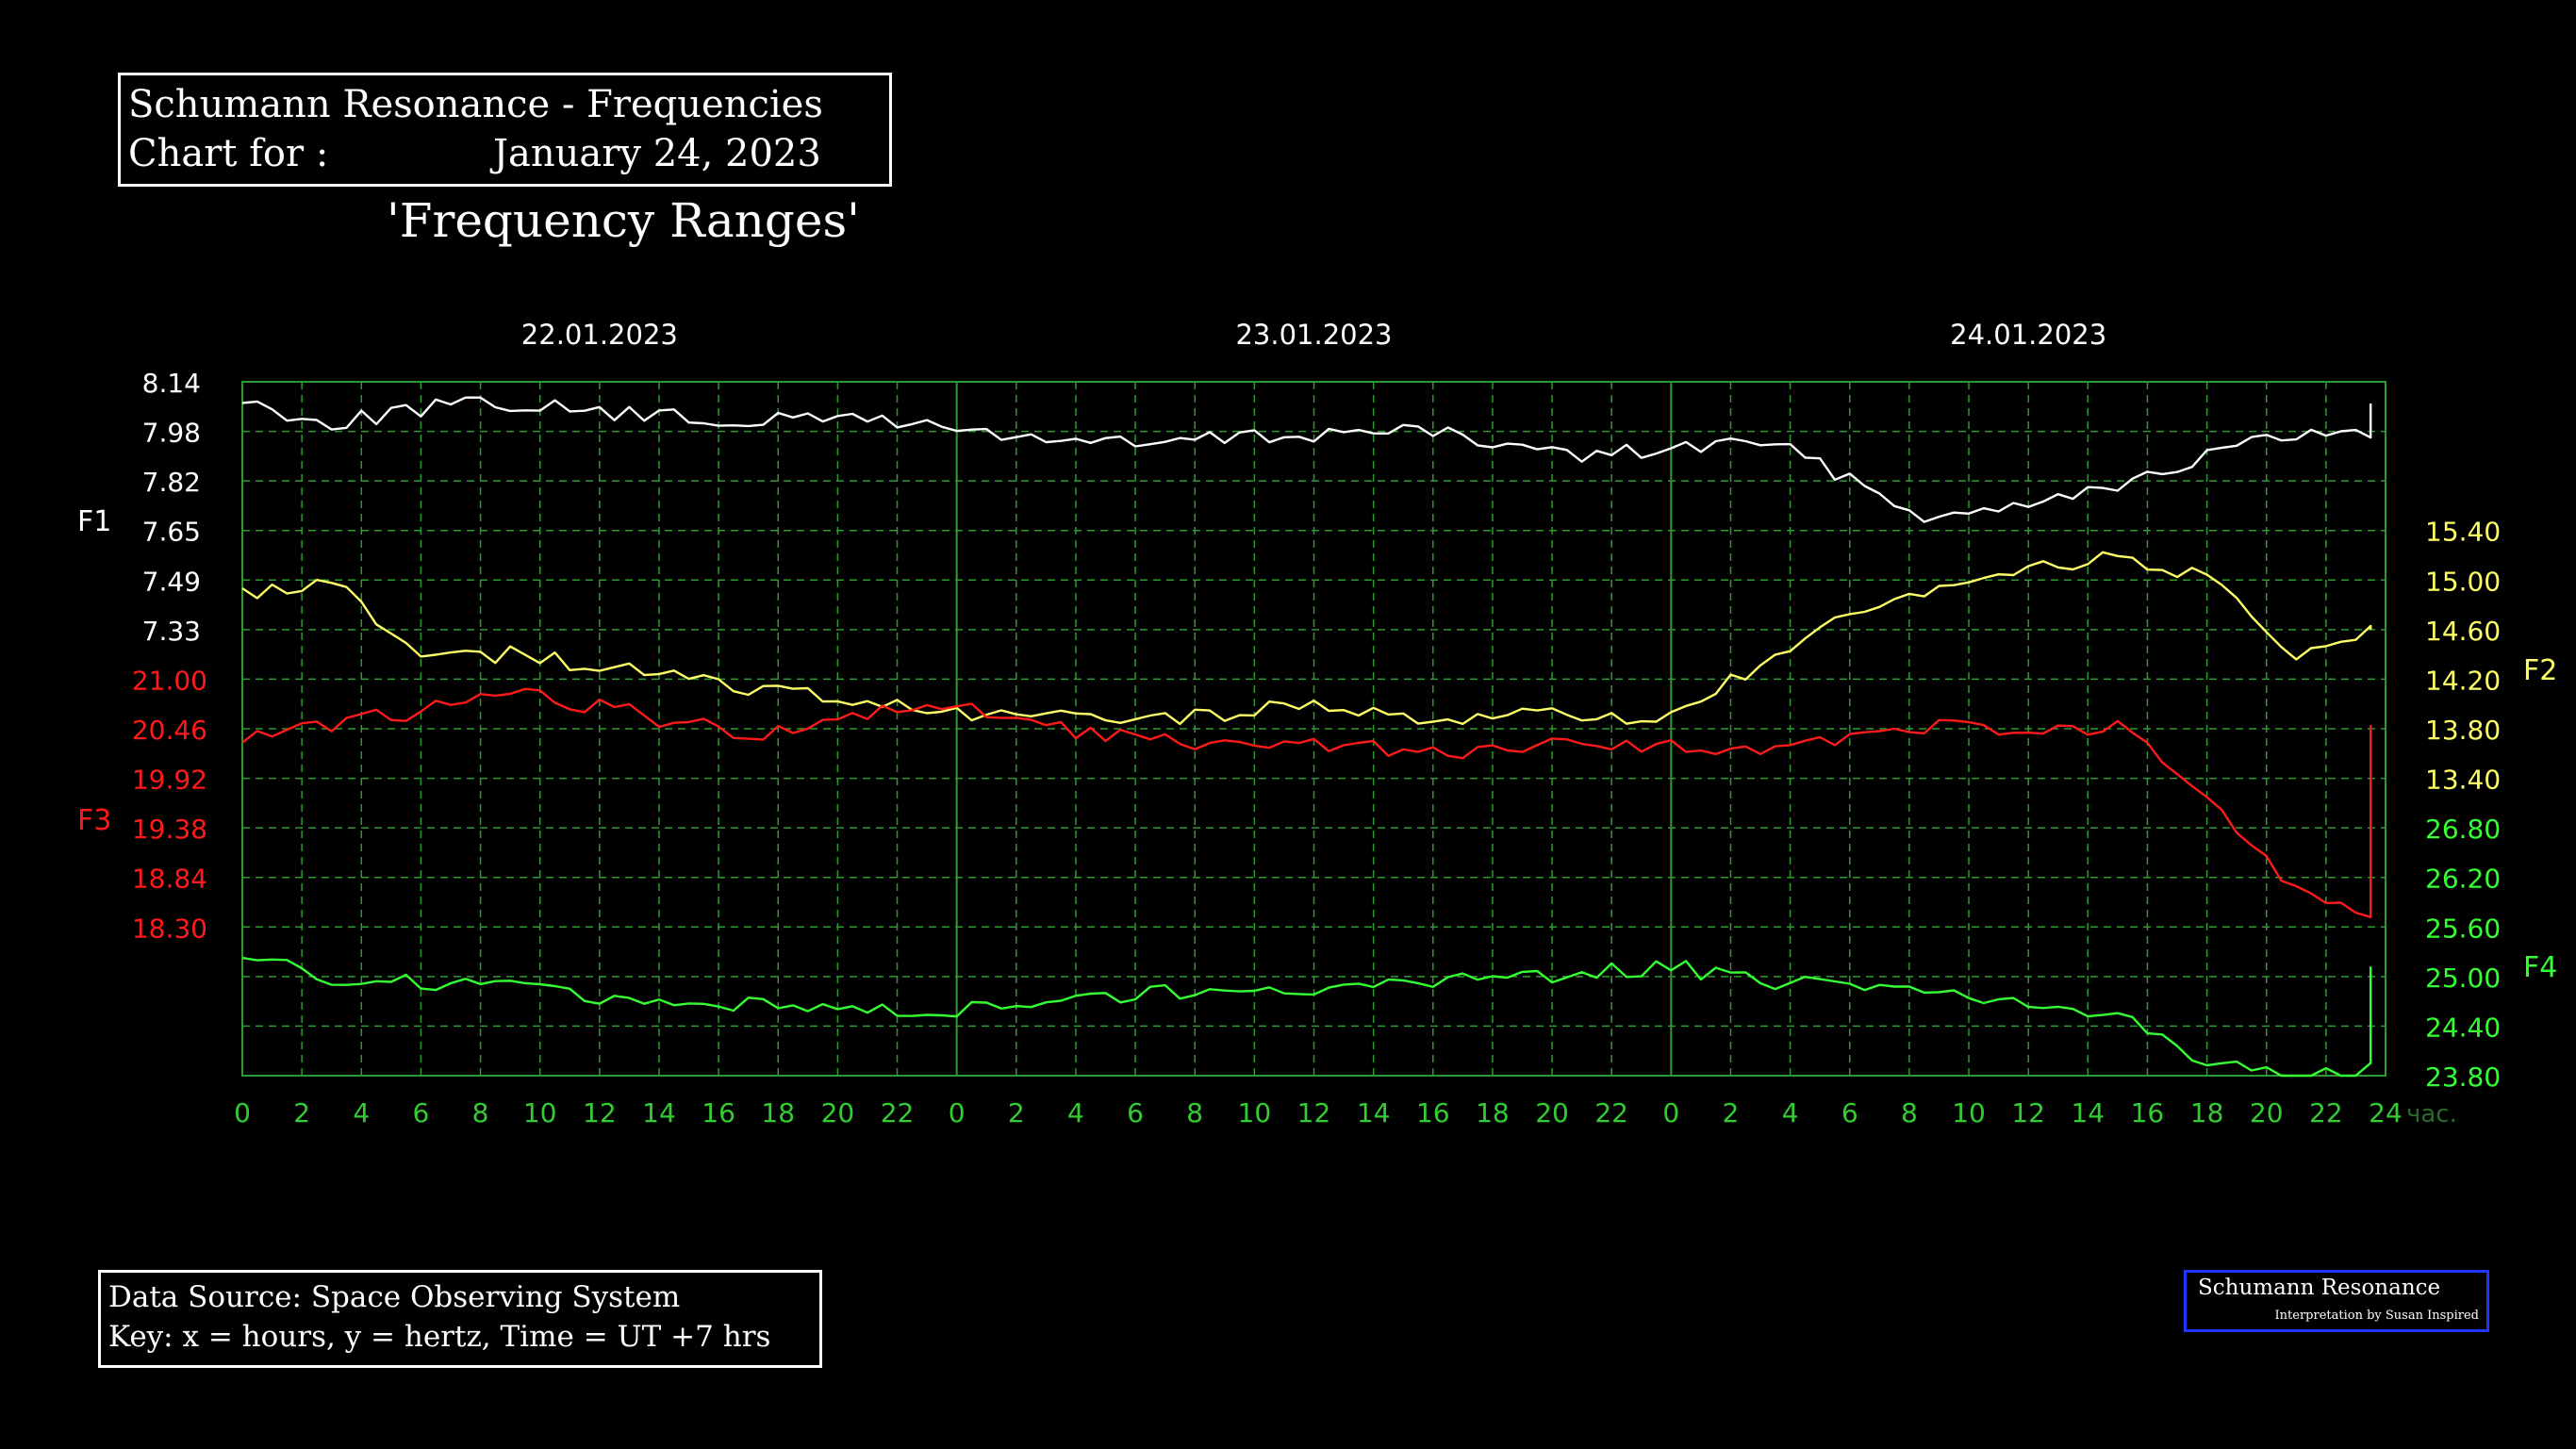 Image resolution: width=2576 pixels, height=1449 pixels. Describe the element at coordinates (657, 153) in the screenshot. I see `chart-date: January 24, 2023` at that location.